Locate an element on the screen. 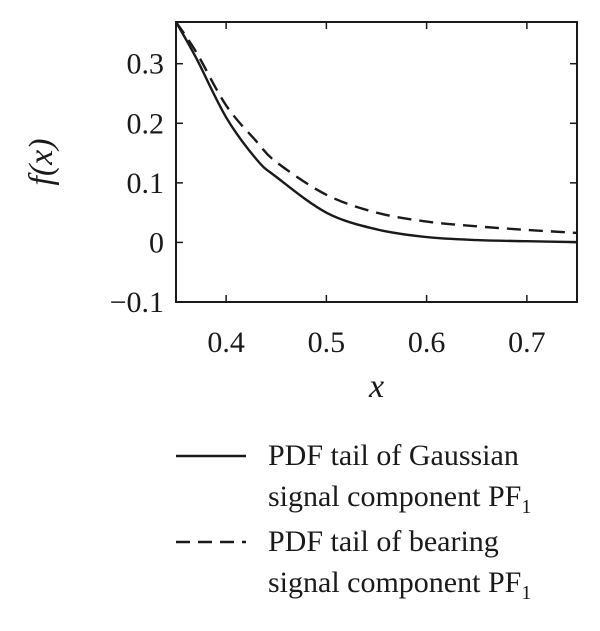 This screenshot has width=600, height=631. y-tick-label: 0.3 is located at coordinates (146, 64).